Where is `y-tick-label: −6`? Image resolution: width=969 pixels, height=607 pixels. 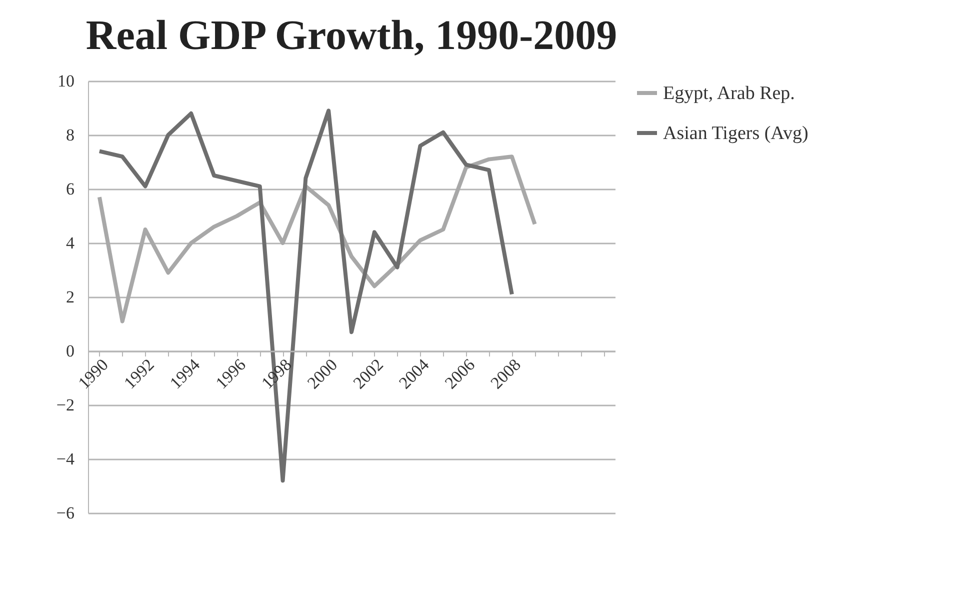
y-tick-label: −6 is located at coordinates (65, 513).